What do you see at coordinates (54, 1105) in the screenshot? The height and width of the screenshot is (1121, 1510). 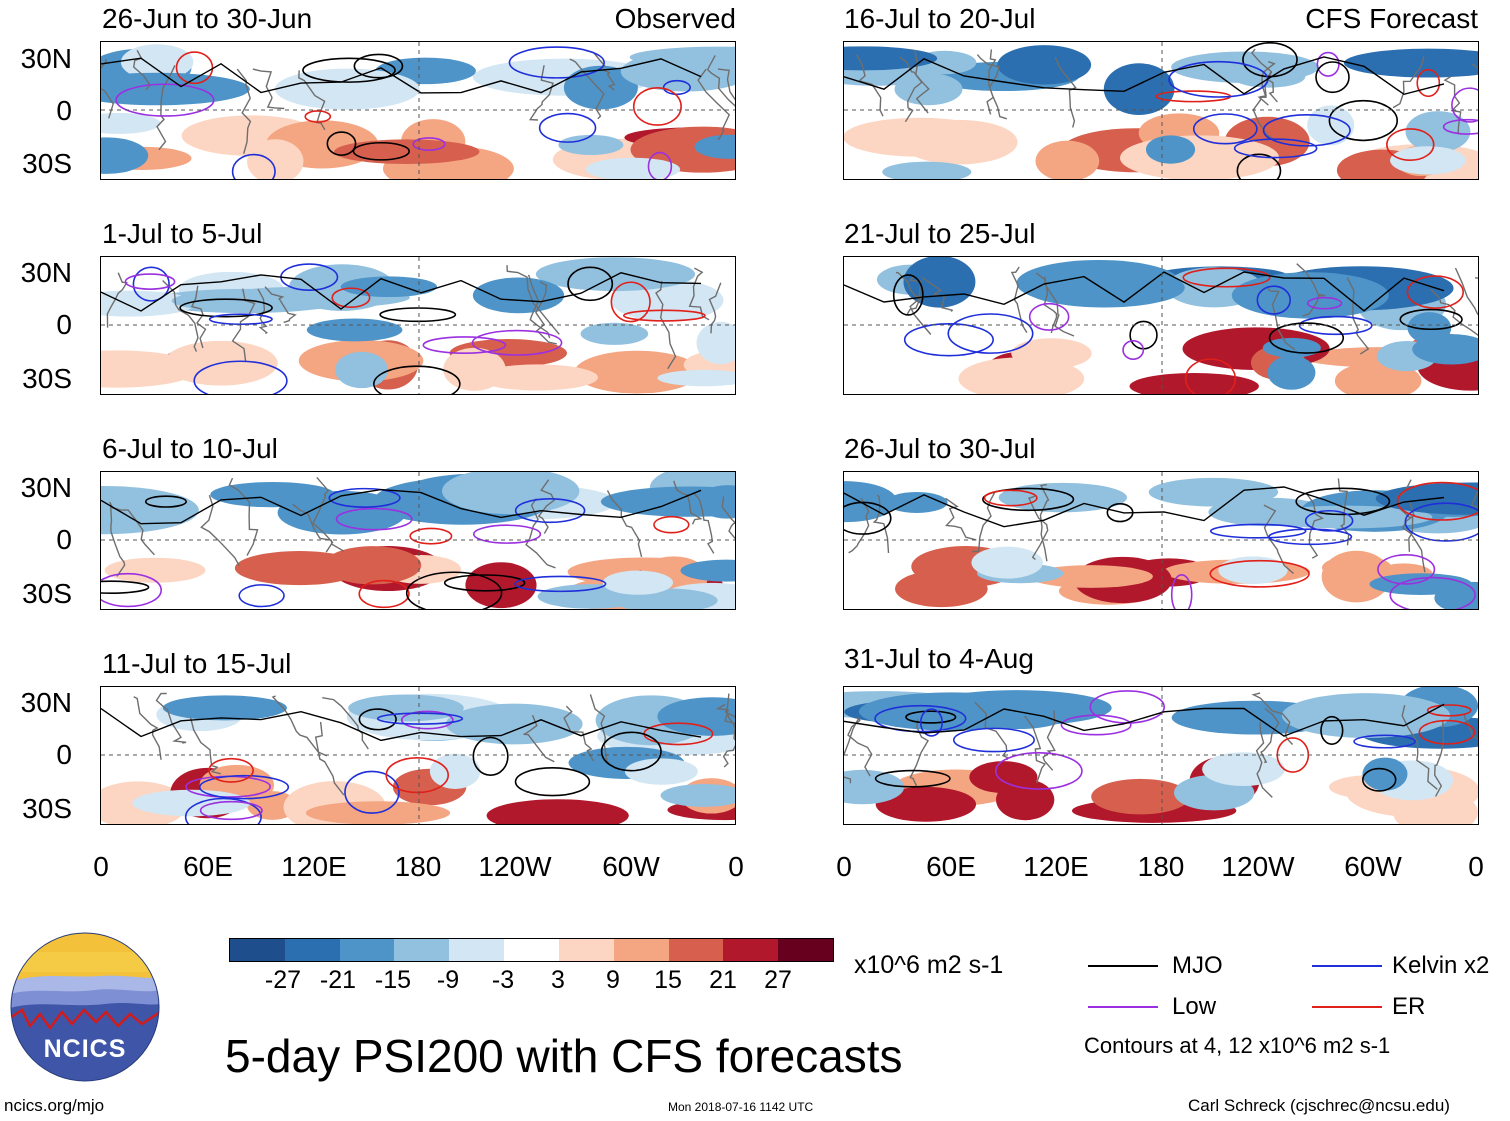 I see `footer-url: ncics.org/mjo` at bounding box center [54, 1105].